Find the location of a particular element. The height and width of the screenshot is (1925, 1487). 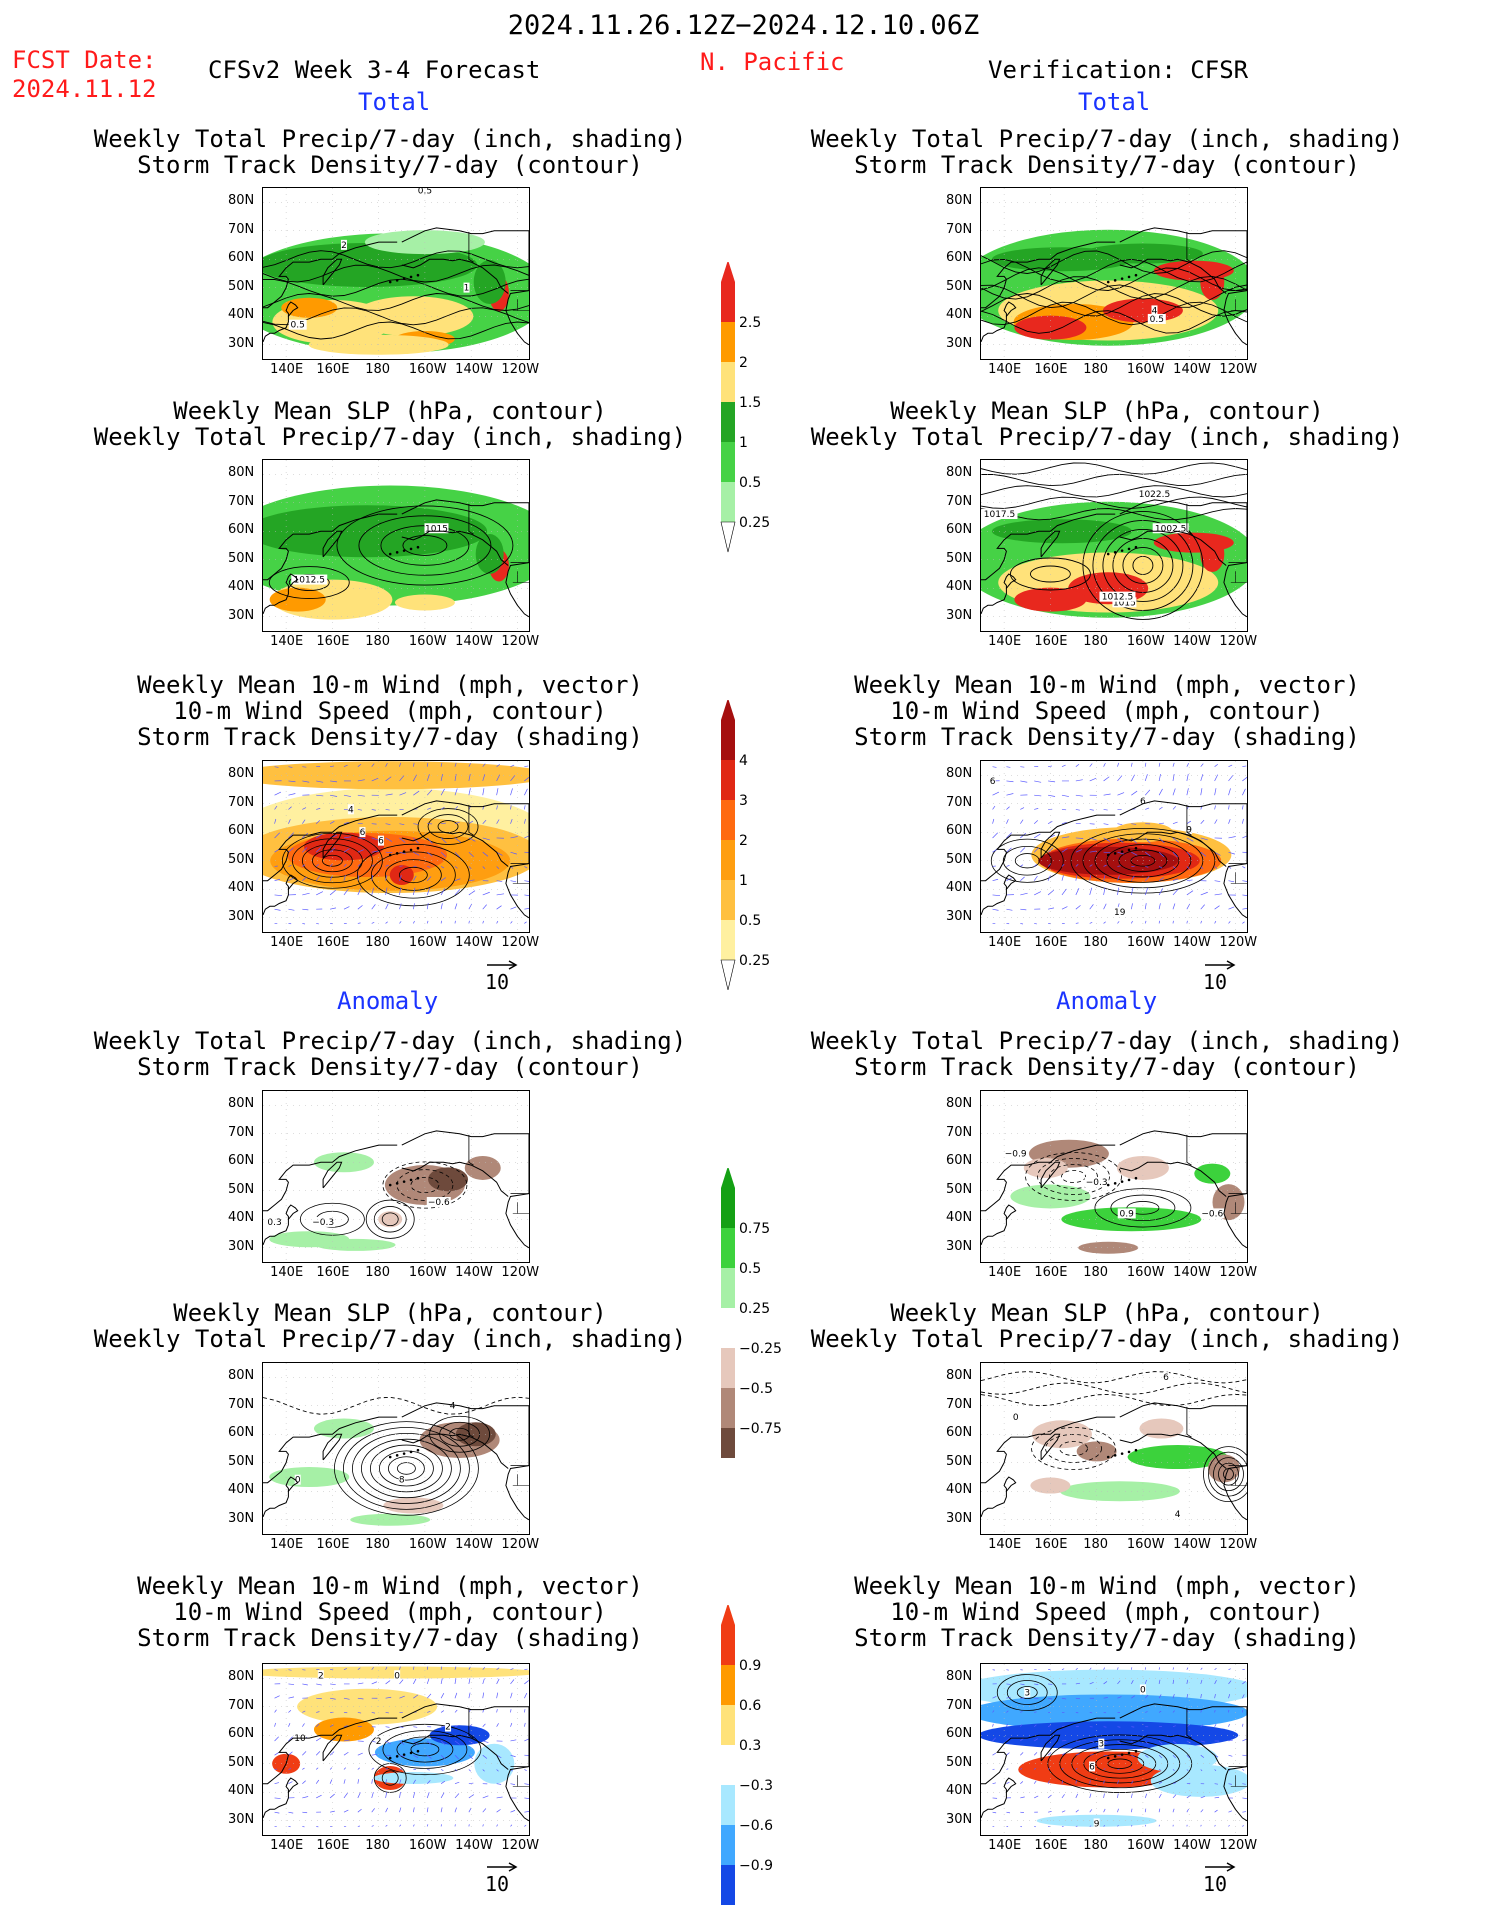

colorbar-label: 0.6 is located at coordinates (750, 1706).